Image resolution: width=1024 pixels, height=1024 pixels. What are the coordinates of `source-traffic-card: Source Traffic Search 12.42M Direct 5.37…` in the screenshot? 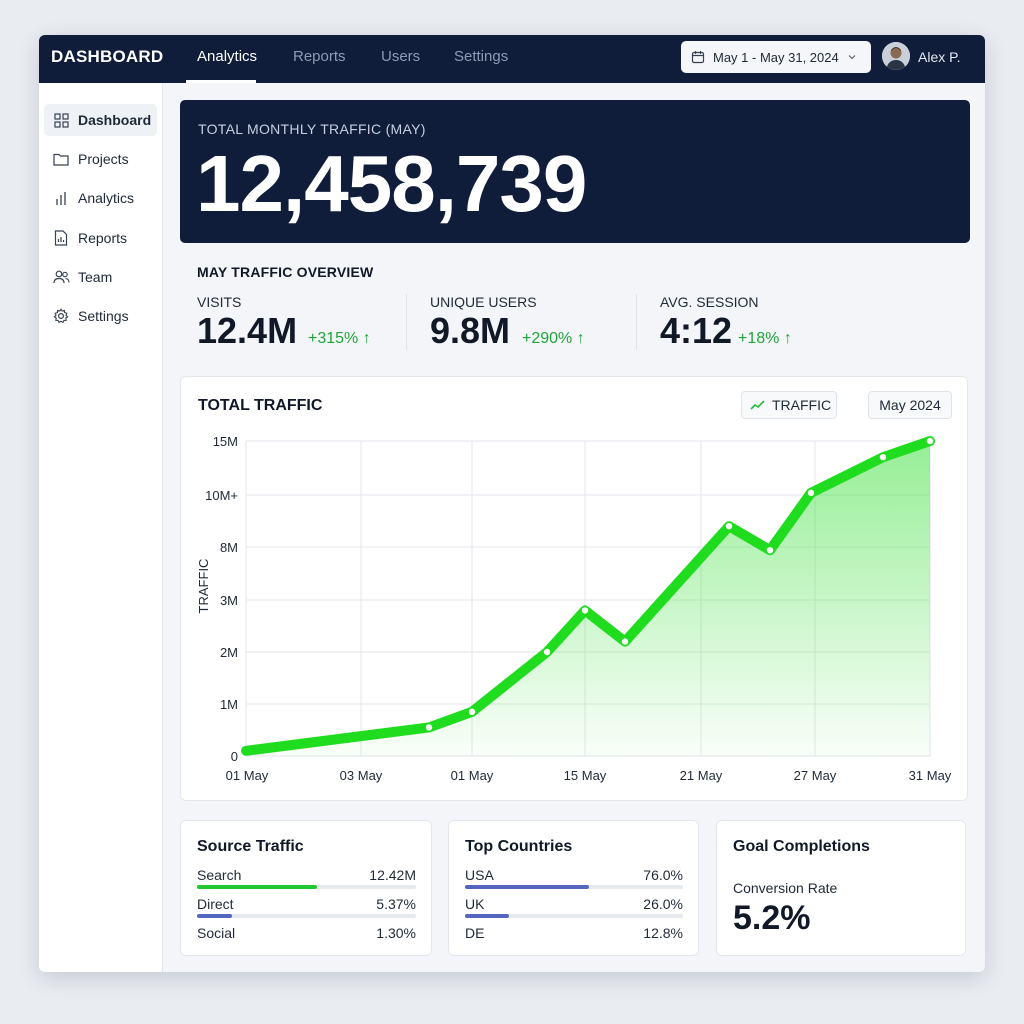 It's located at (306, 888).